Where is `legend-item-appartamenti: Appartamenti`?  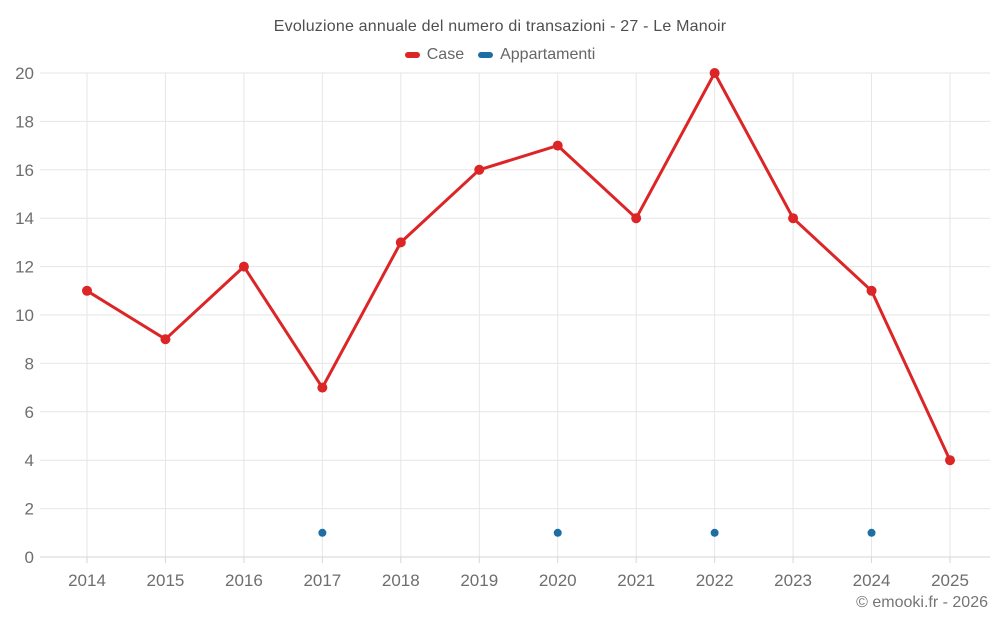 legend-item-appartamenti: Appartamenti is located at coordinates (536, 55).